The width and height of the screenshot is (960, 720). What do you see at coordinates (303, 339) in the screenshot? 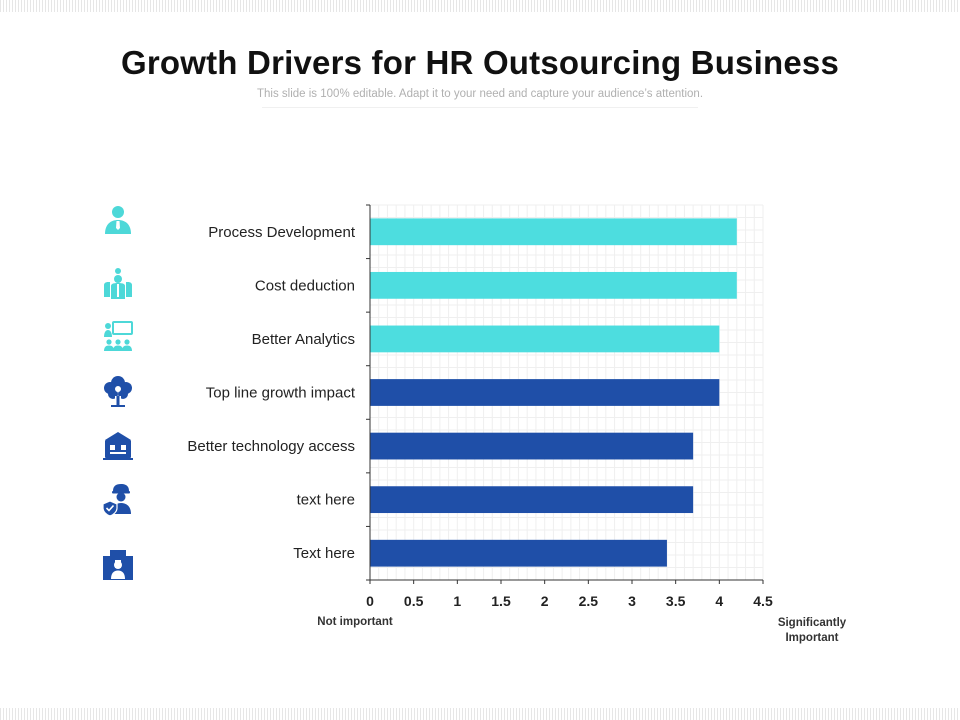
I see `category-label: Better Analytics` at bounding box center [303, 339].